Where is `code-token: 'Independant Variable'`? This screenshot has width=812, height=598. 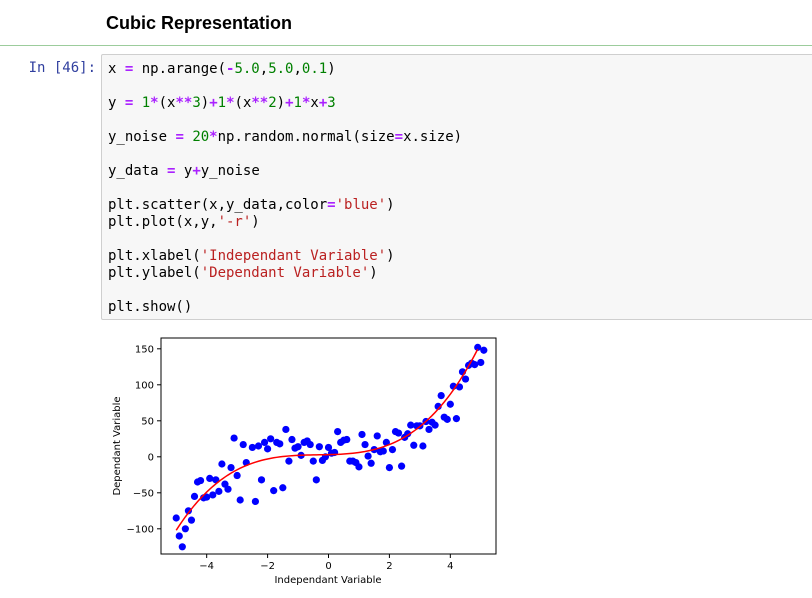
code-token: 'Independant Variable' is located at coordinates (293, 256).